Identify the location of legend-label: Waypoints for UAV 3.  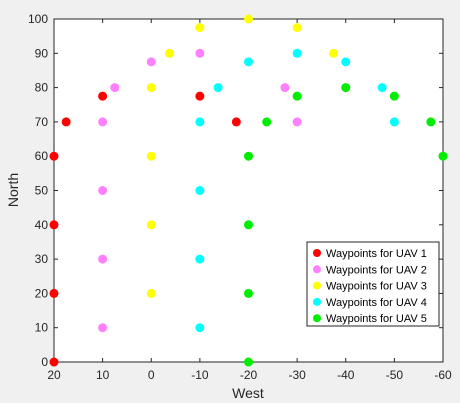
(376, 287).